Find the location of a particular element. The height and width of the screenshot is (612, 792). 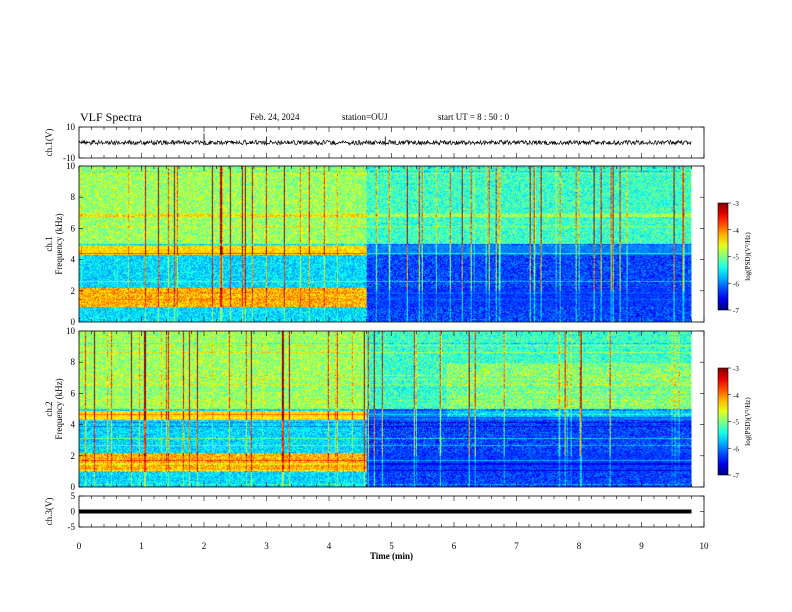

waveform-trace is located at coordinates (385, 142).